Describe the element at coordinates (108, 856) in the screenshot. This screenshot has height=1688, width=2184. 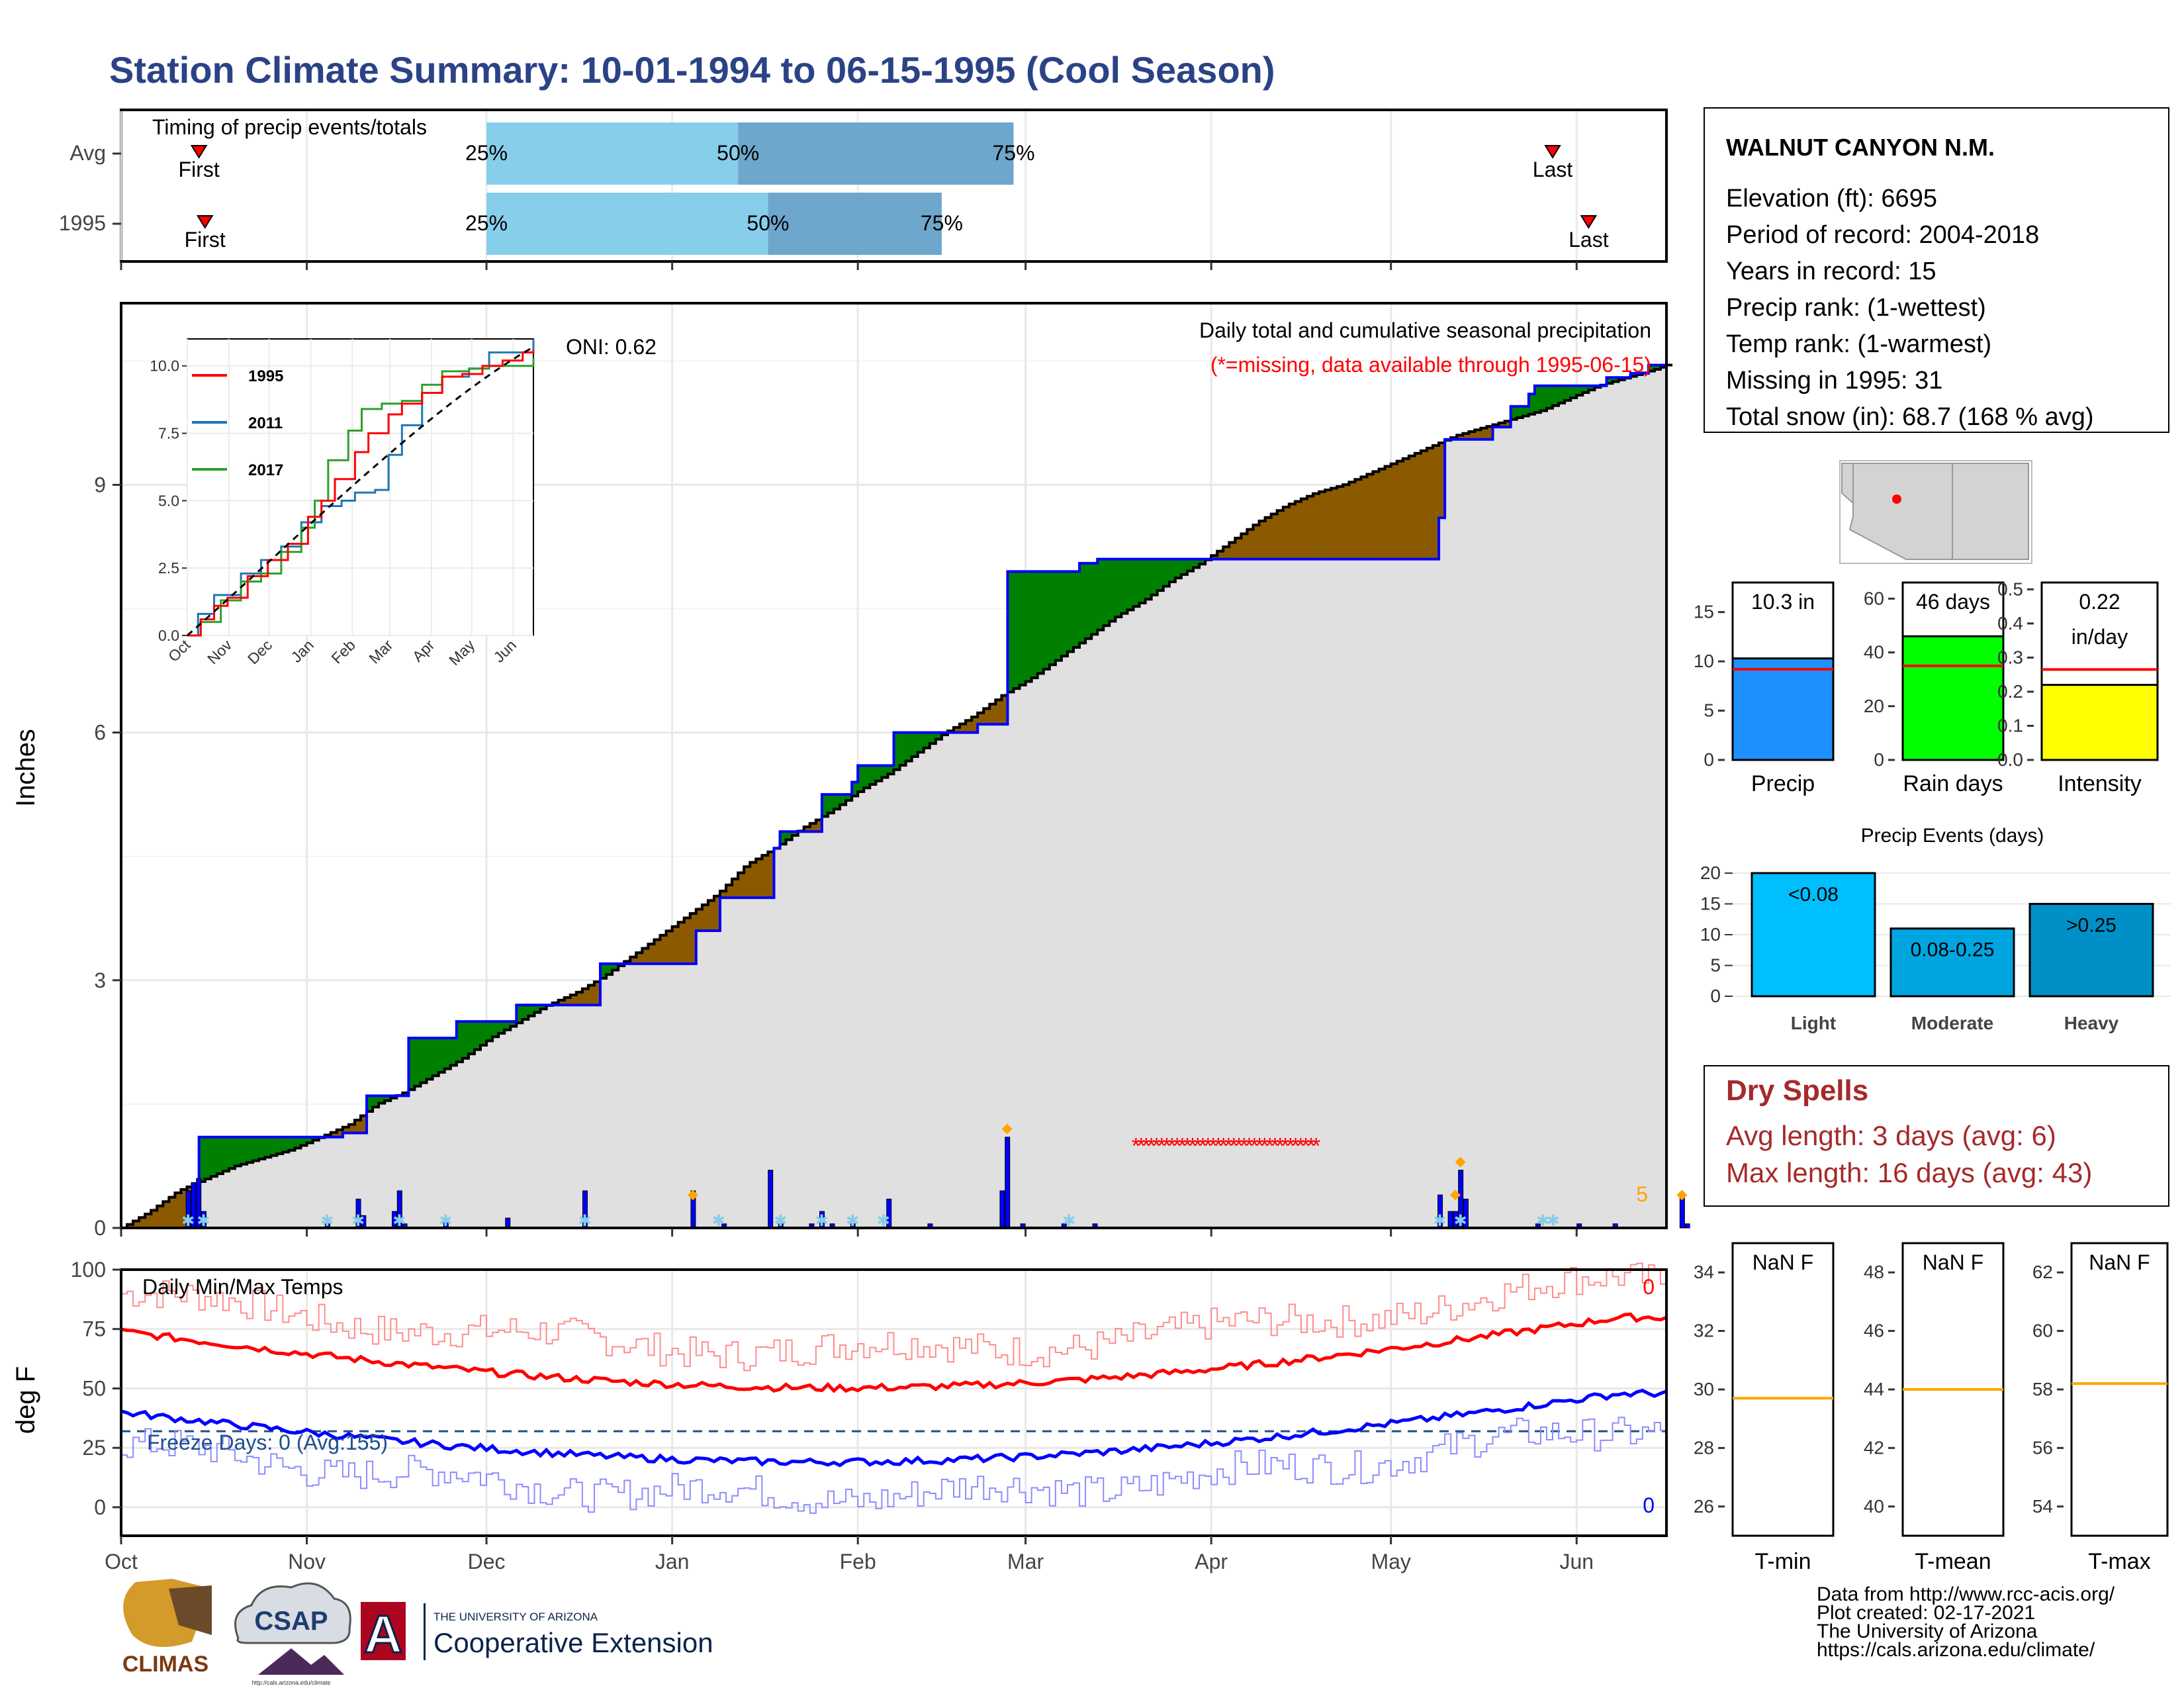
I see `precip-y-axis: 0 3 6 9` at that location.